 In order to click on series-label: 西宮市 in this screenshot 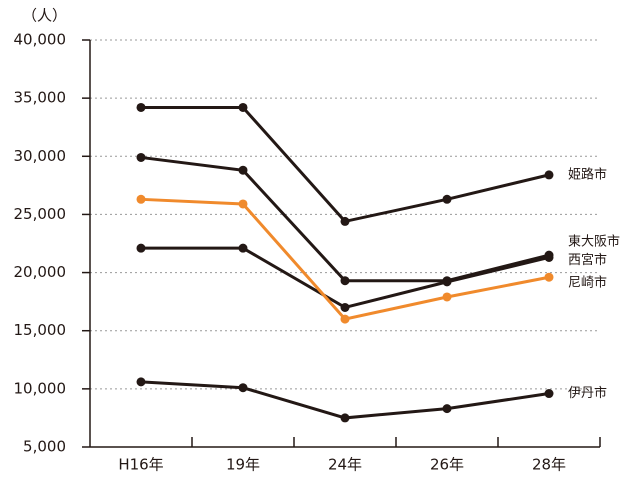, I will do `click(587, 260)`.